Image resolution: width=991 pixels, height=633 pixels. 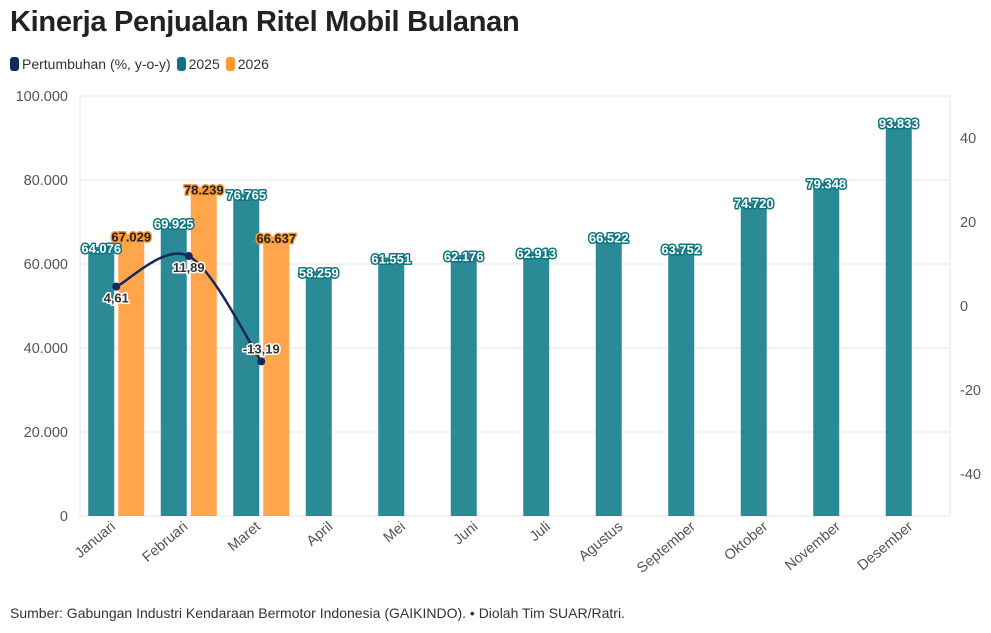 I want to click on y-left-tick-label: 100.000, so click(x=42, y=97).